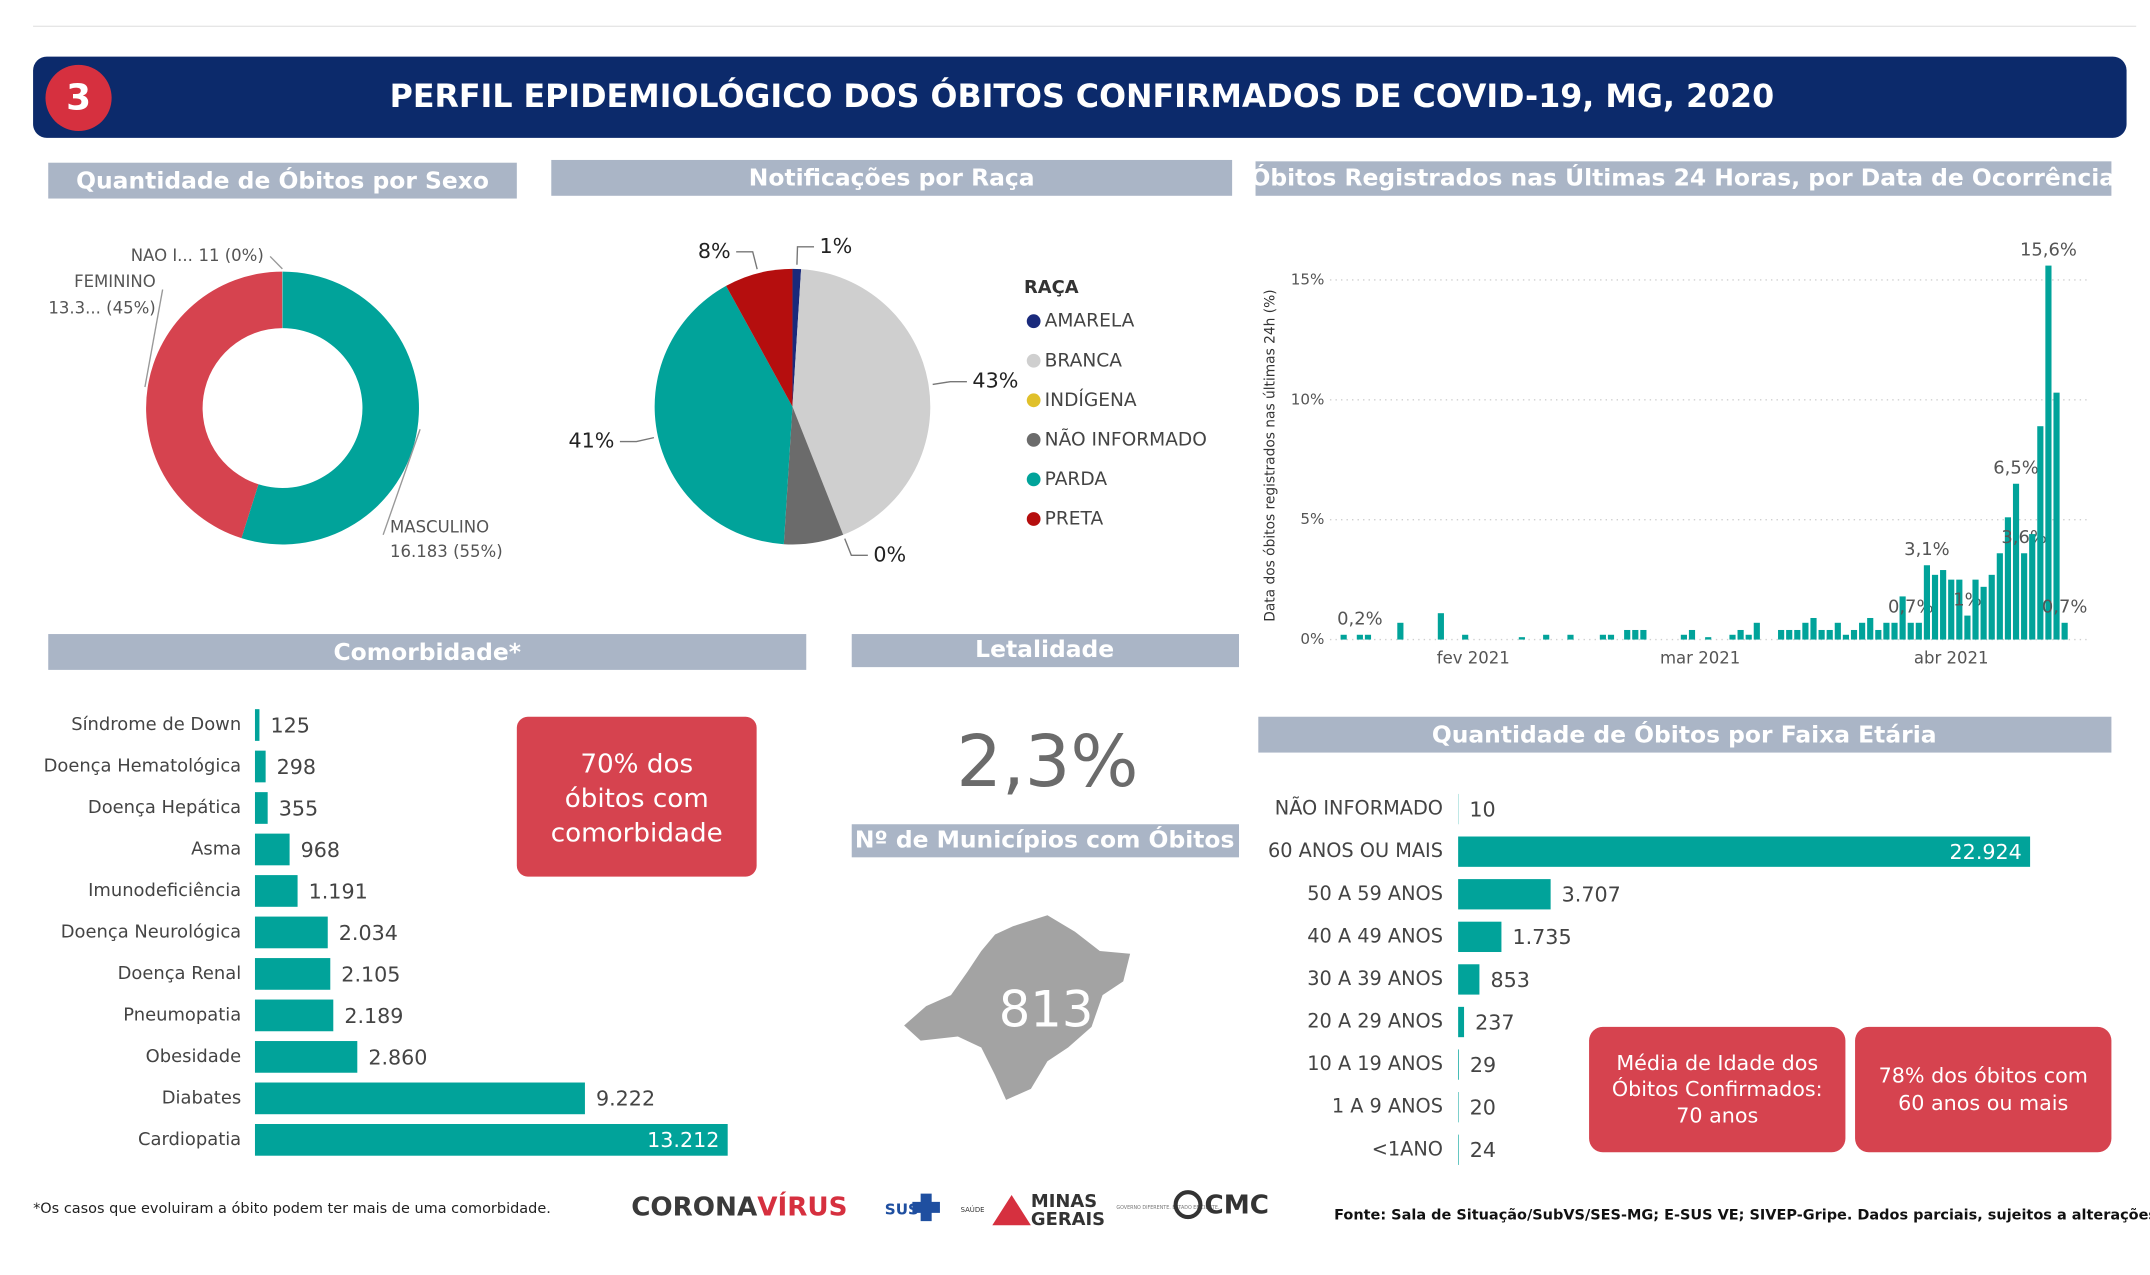 The width and height of the screenshot is (2150, 1275). Describe the element at coordinates (1951, 657) in the screenshot. I see `x-tick-label: abr 2021` at that location.